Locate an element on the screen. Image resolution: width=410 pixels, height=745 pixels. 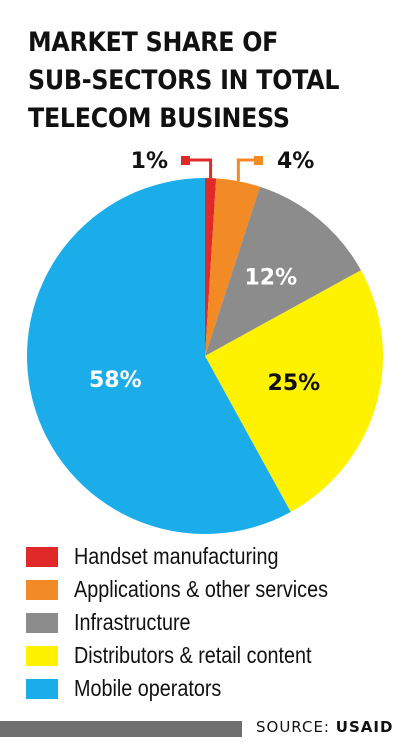
legend-swatch-applications is located at coordinates (42, 589).